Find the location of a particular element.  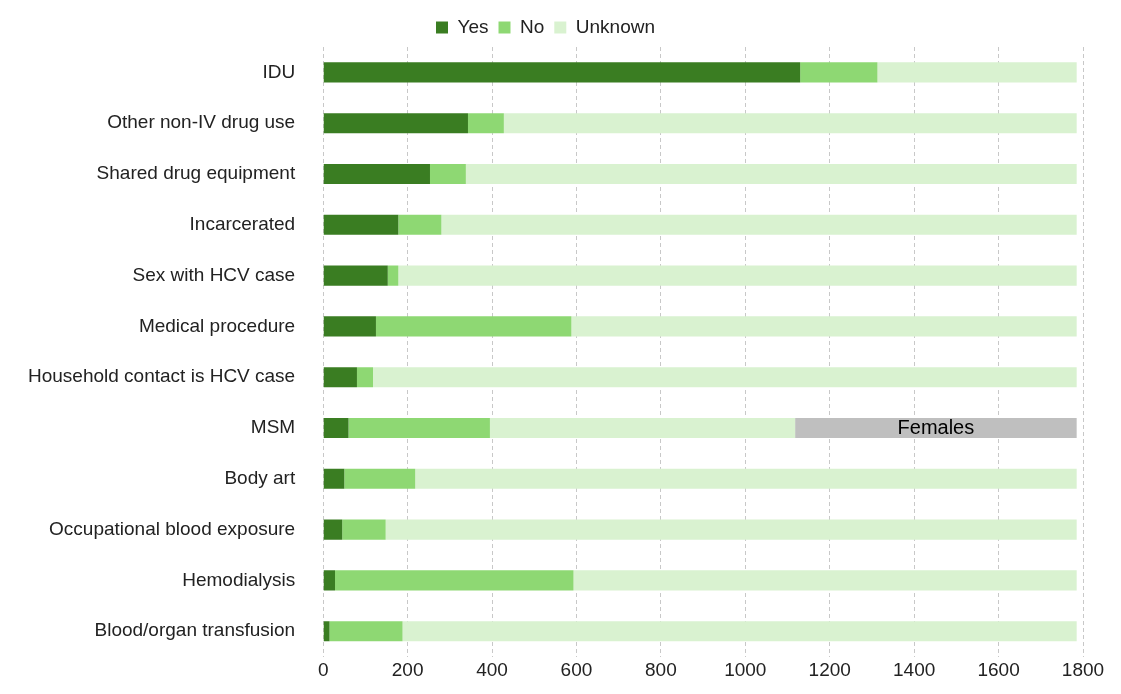

legend-label: Yes is located at coordinates (473, 26).